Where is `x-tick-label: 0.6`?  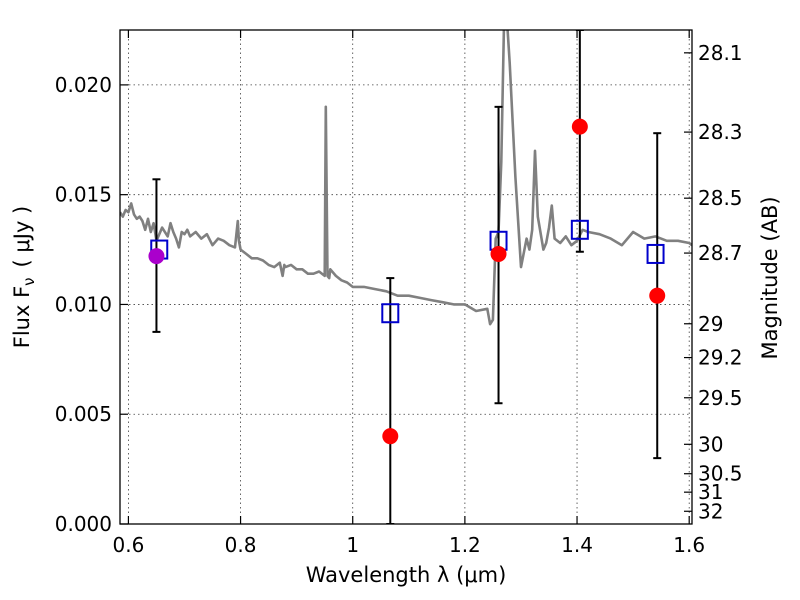 x-tick-label: 0.6 is located at coordinates (129, 545).